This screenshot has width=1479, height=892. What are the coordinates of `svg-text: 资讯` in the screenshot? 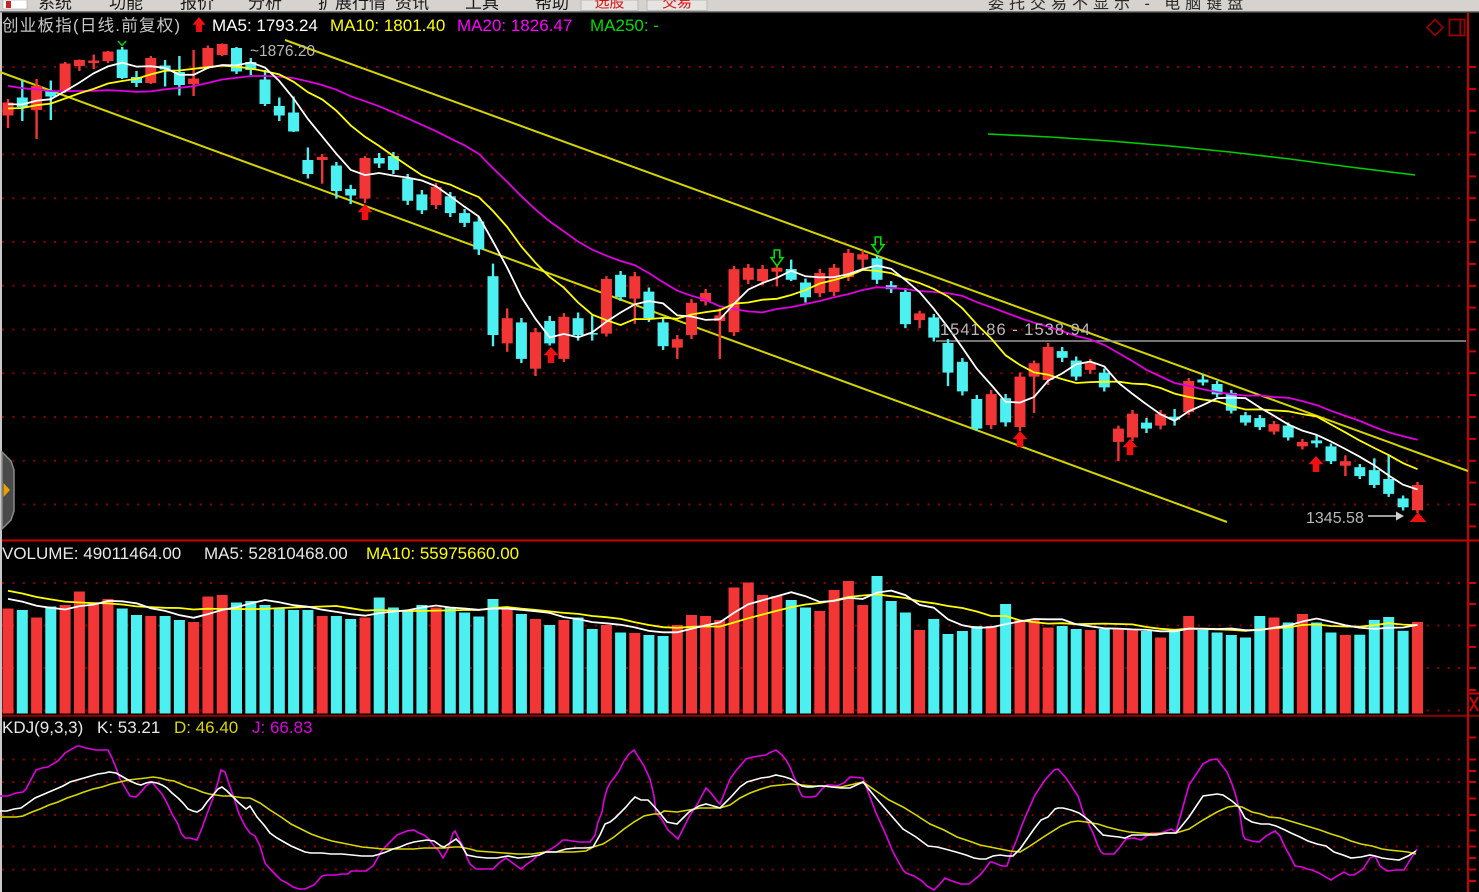 It's located at (412, 6).